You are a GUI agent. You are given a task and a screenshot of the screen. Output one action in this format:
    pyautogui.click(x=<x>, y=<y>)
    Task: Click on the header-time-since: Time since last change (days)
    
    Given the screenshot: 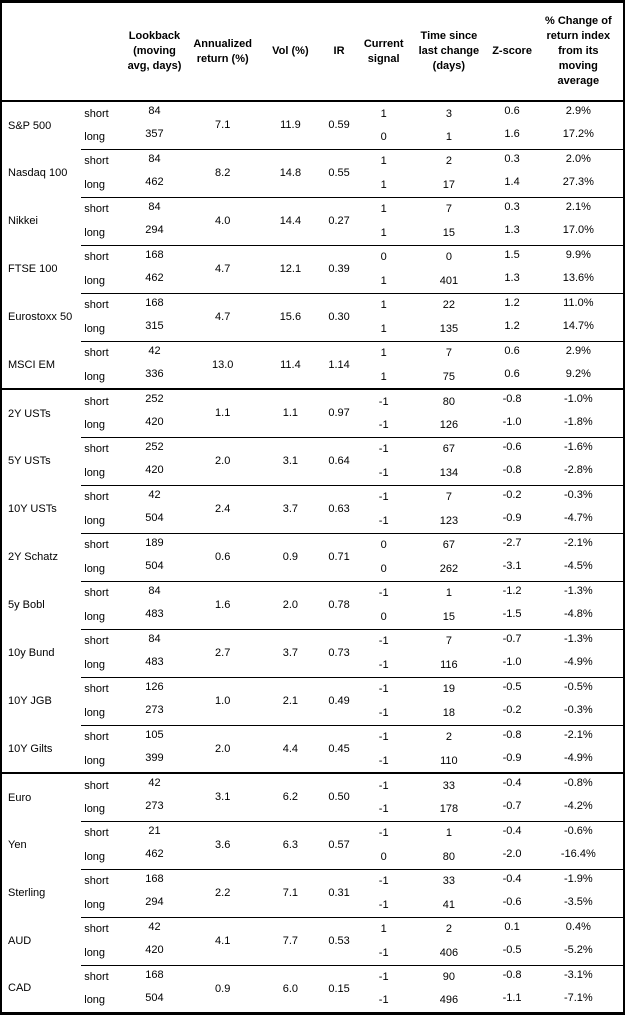 What is the action you would take?
    pyautogui.click(x=449, y=51)
    